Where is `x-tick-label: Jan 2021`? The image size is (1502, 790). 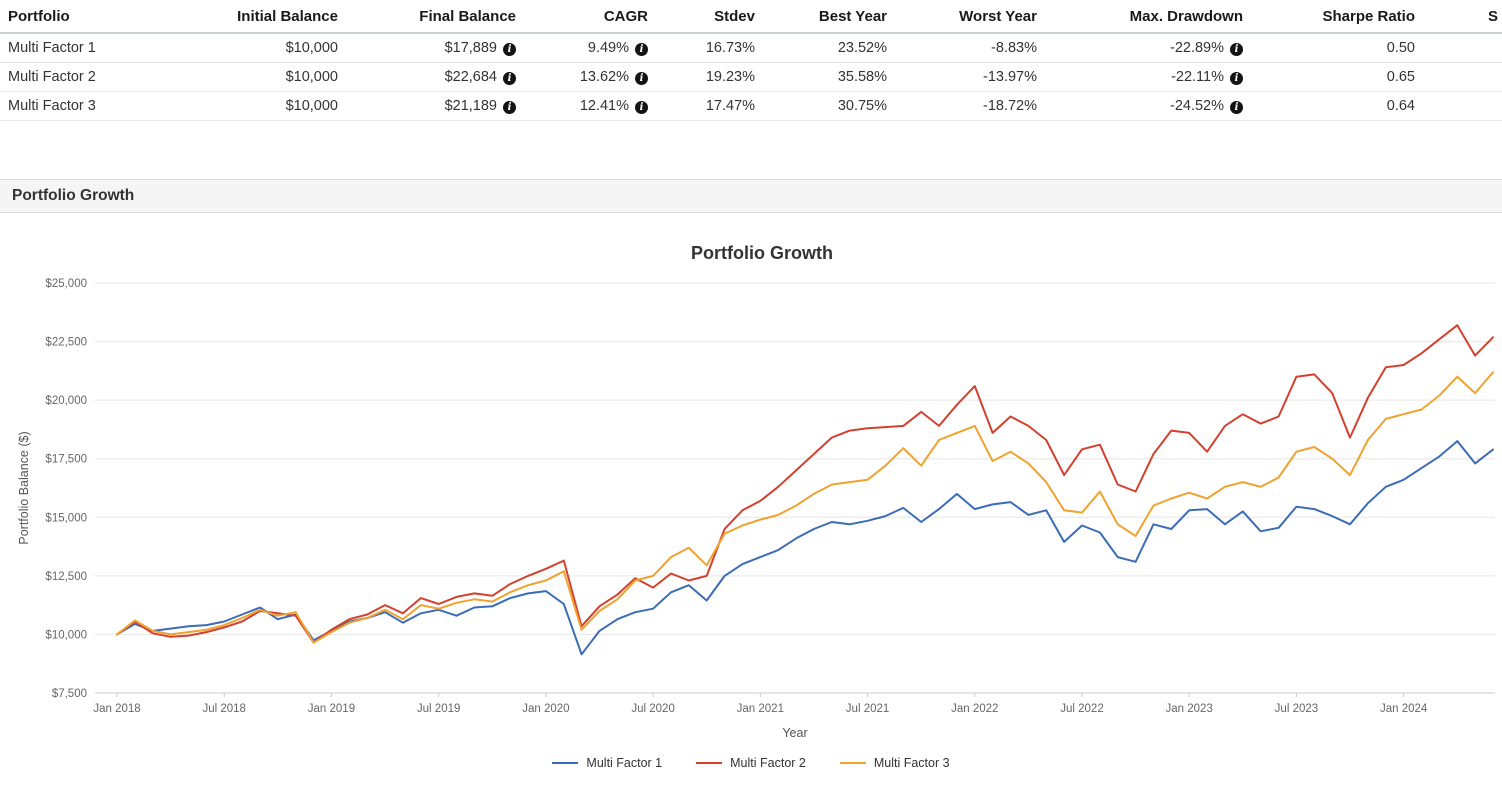 x-tick-label: Jan 2021 is located at coordinates (760, 709).